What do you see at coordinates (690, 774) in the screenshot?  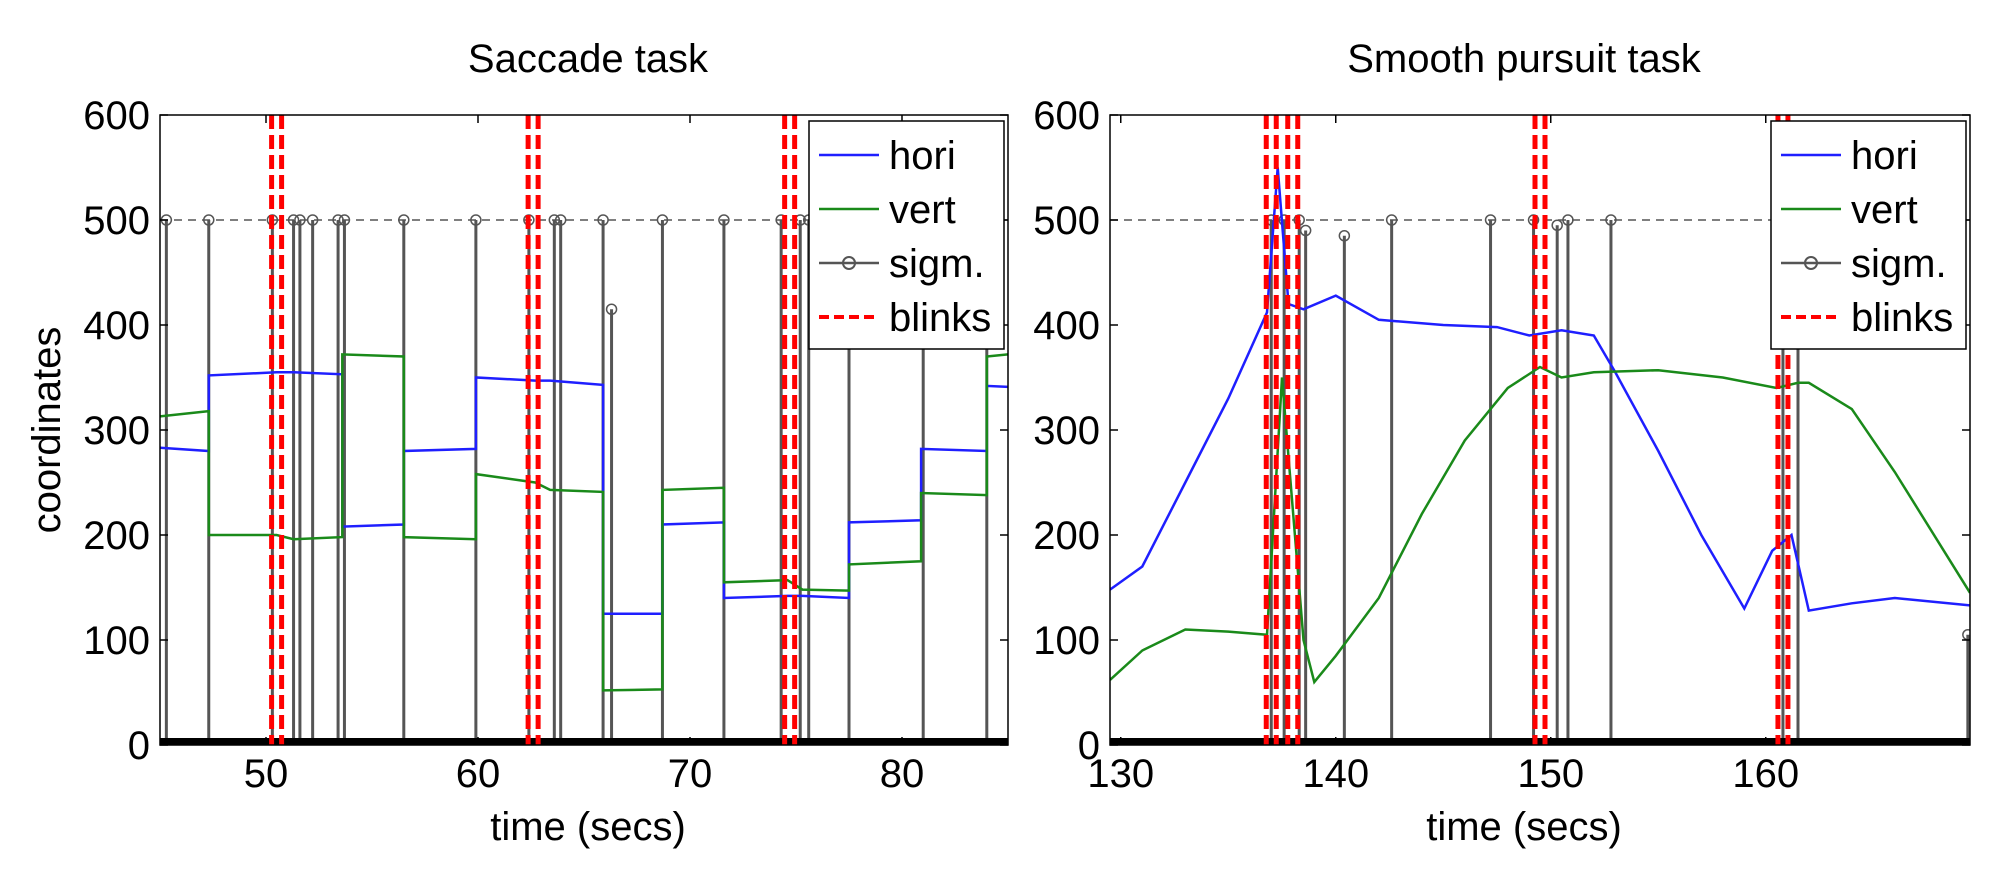 I see `x-tick-label: 70` at bounding box center [690, 774].